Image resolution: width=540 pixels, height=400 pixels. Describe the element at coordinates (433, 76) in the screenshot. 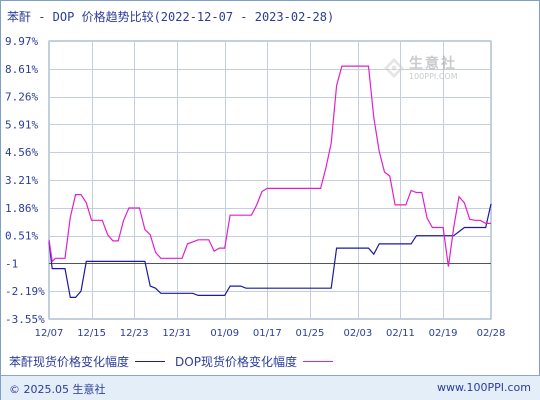

I see `watermark-url: 100PPI.COM` at that location.